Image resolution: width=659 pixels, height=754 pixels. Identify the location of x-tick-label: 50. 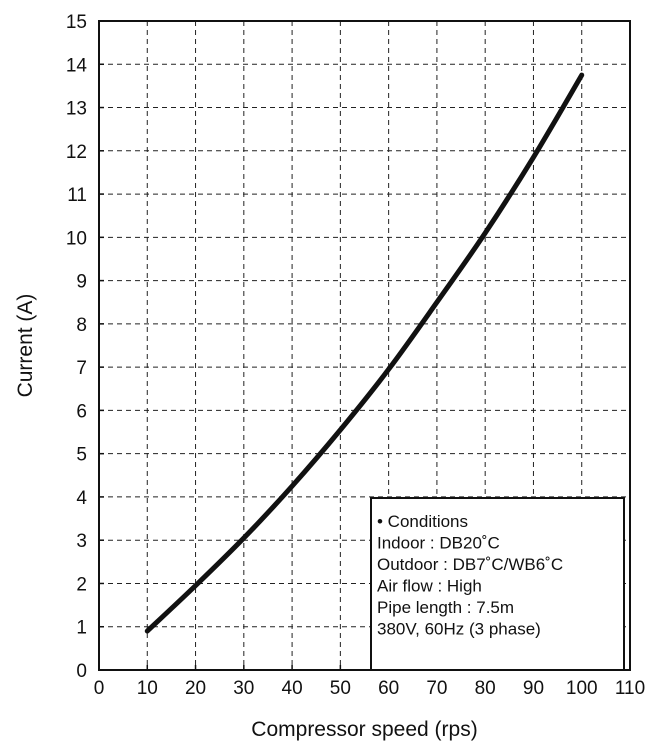
(340, 688).